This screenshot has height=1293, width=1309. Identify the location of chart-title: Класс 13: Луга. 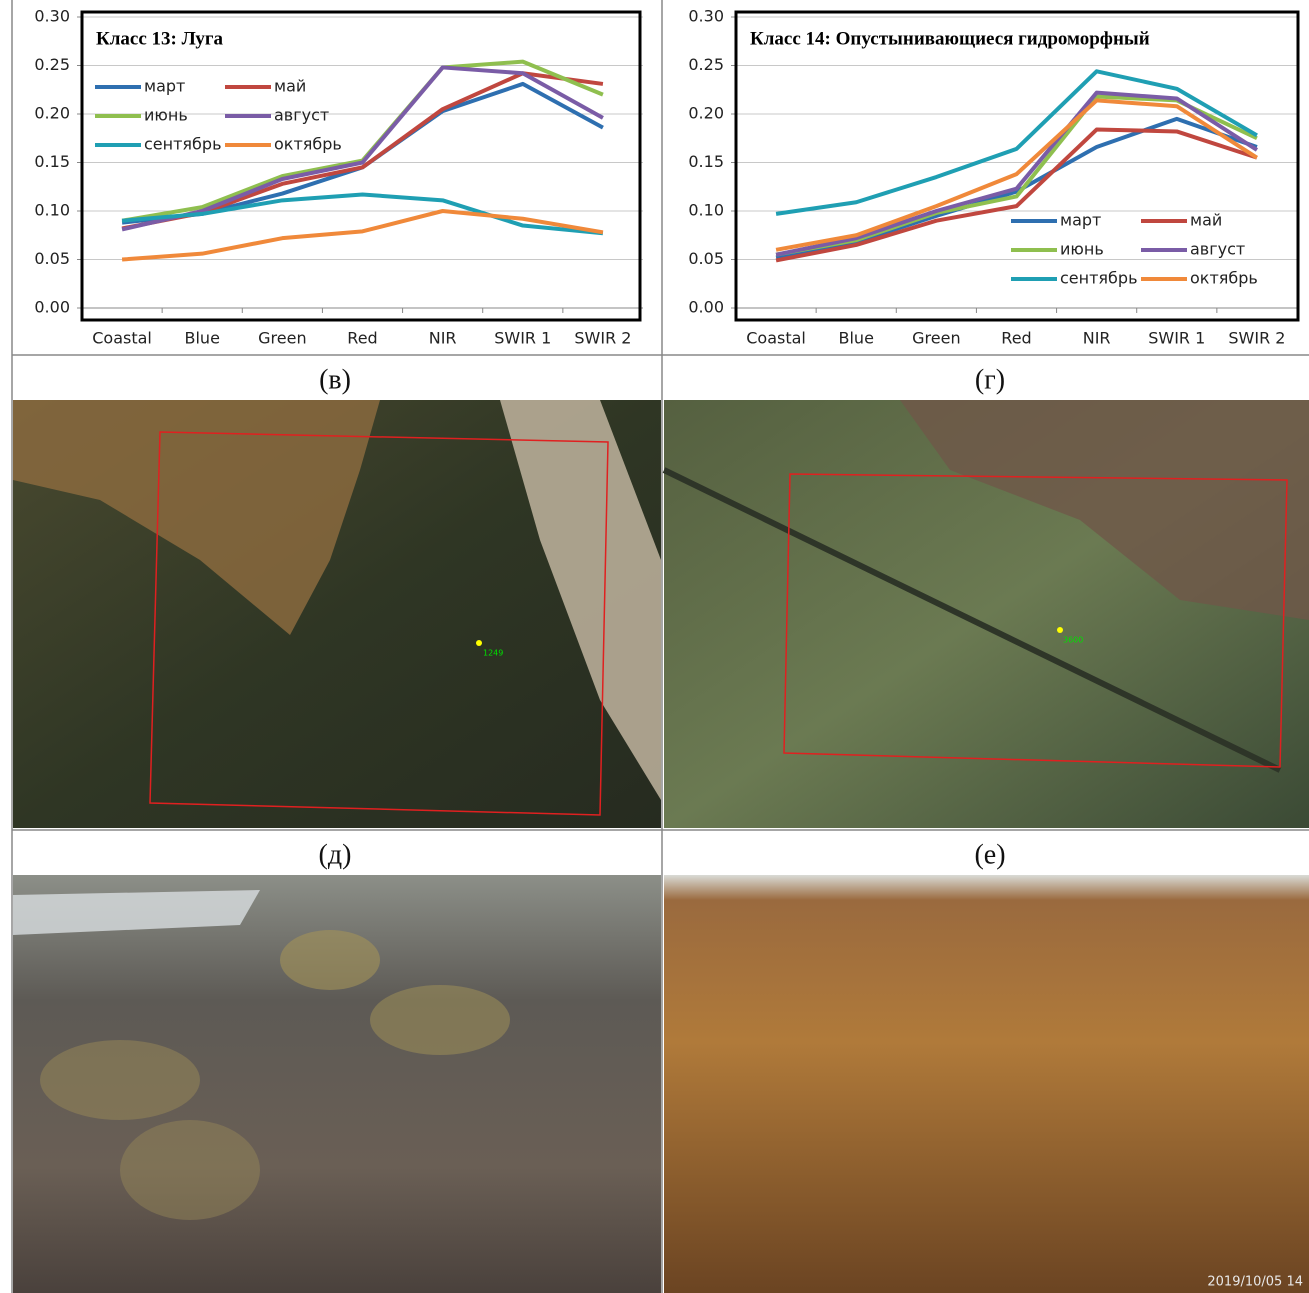
(159, 38).